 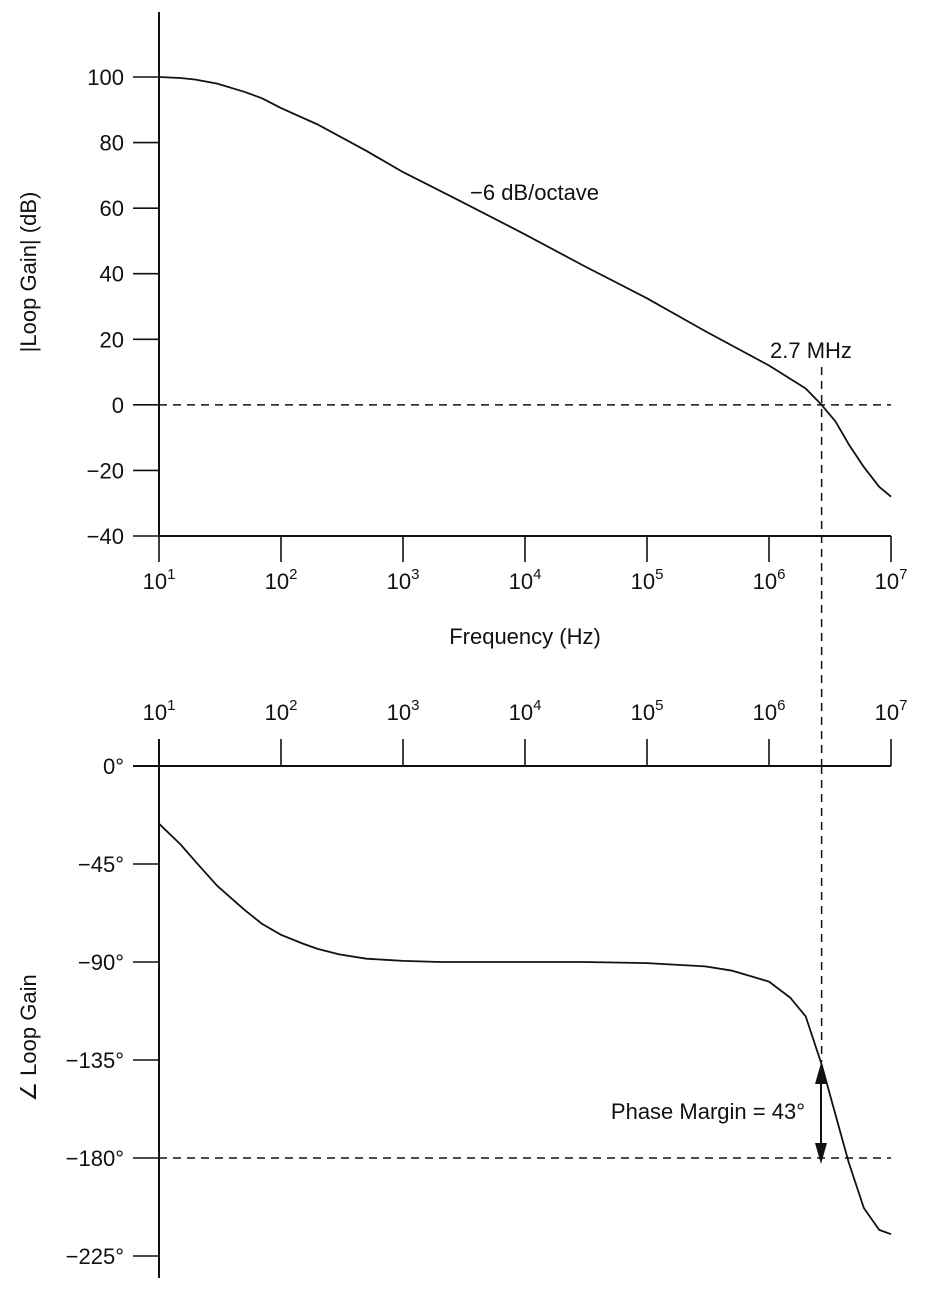 I want to click on phase-x-tick-label-6: 10⁷, so click(x=891, y=711).